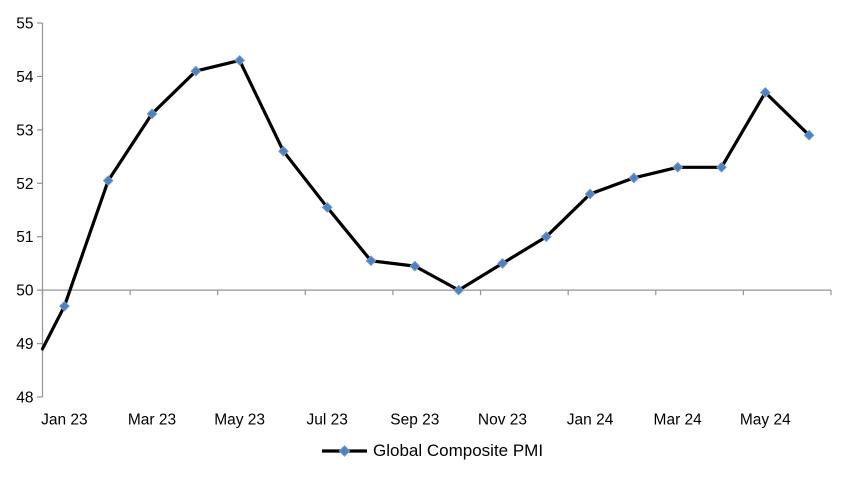 Image resolution: width=852 pixels, height=481 pixels. I want to click on legend: Global Composite PMI, so click(432, 451).